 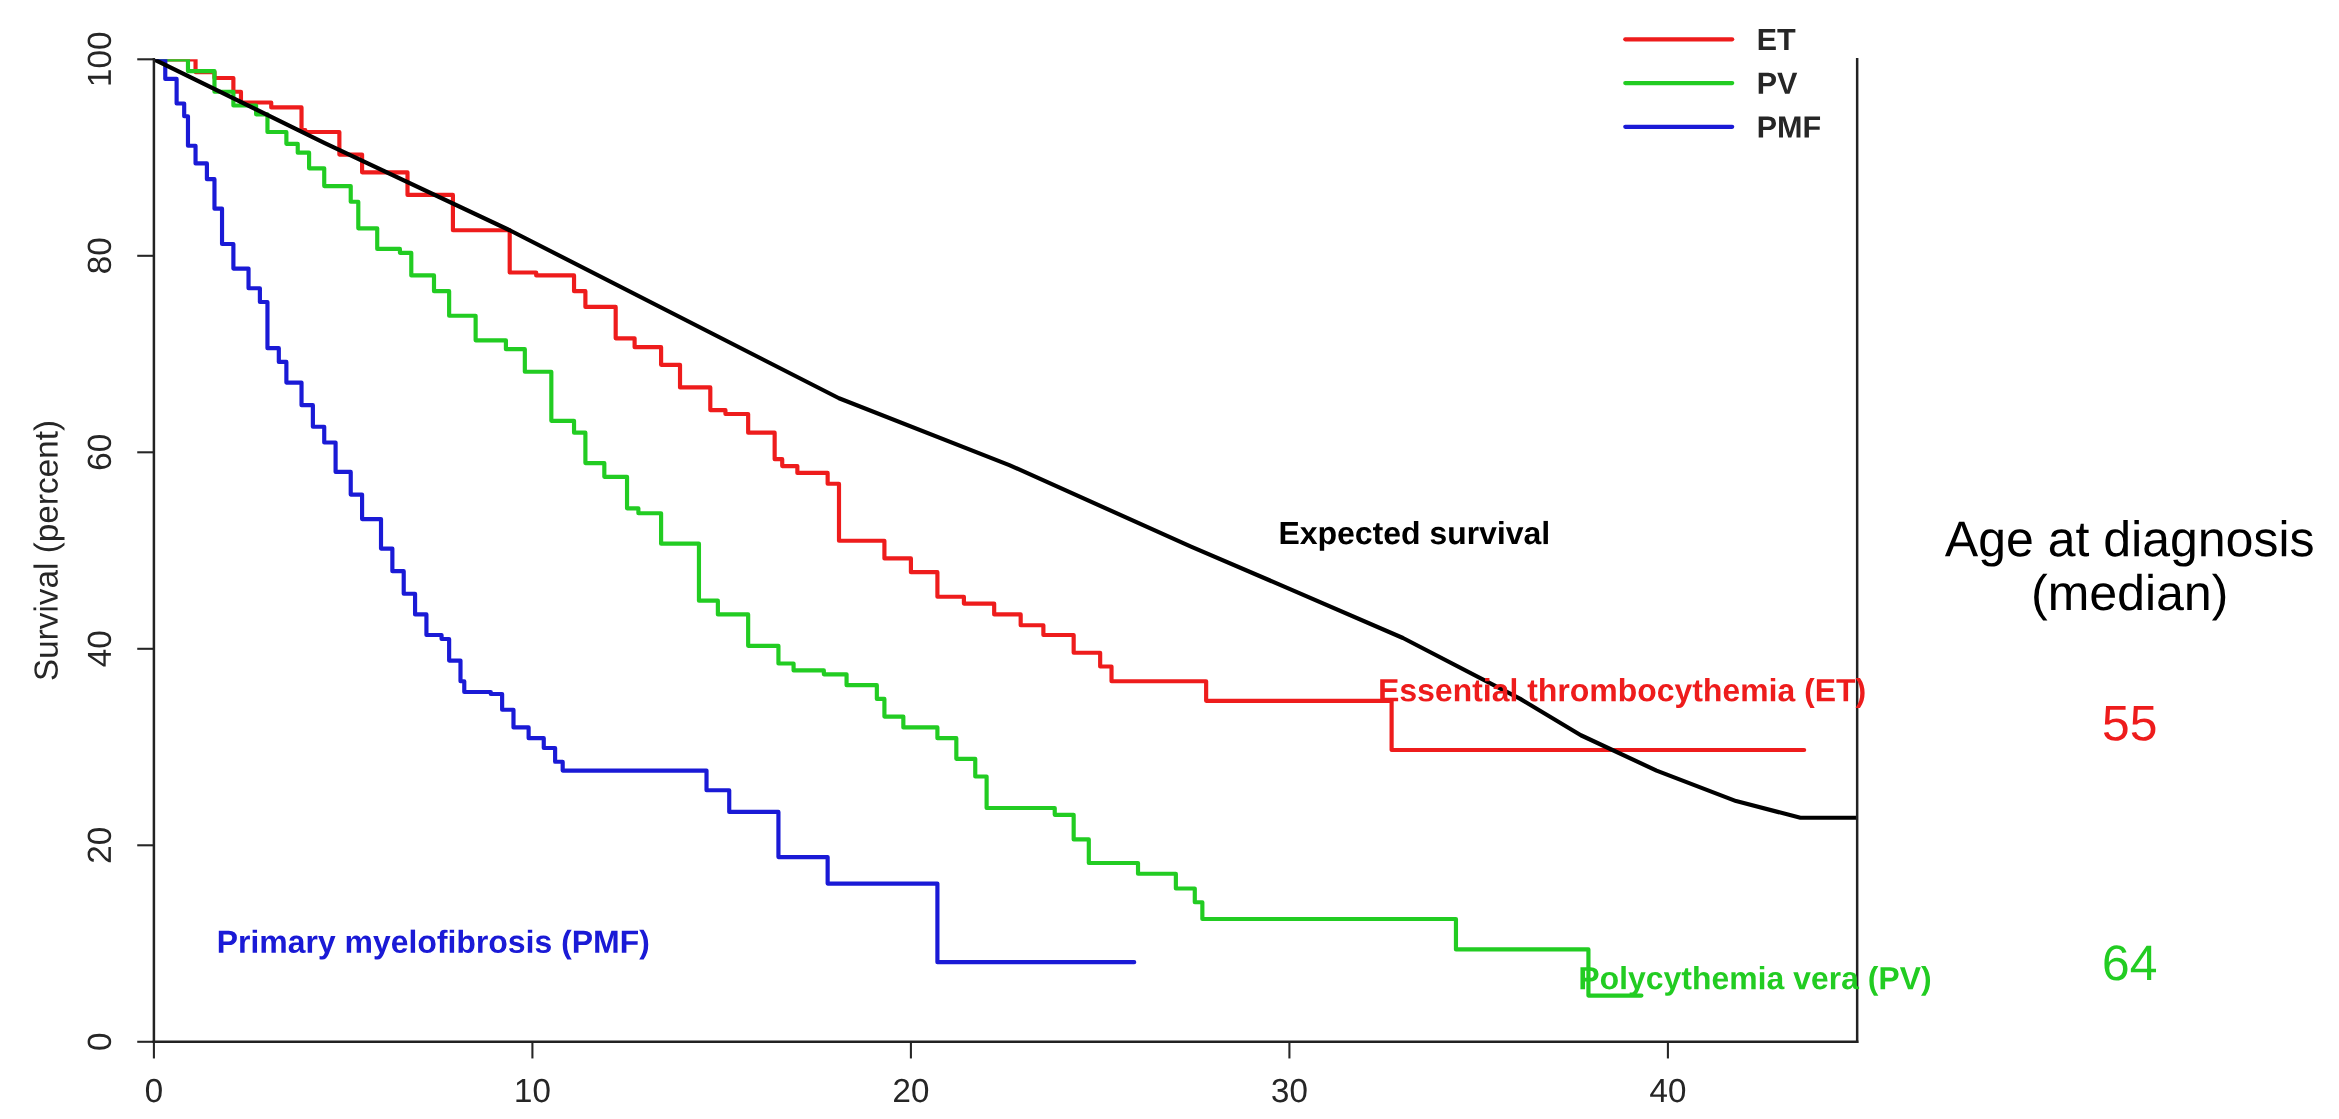 I want to click on x-tick-label: 30, so click(x=1289, y=1090).